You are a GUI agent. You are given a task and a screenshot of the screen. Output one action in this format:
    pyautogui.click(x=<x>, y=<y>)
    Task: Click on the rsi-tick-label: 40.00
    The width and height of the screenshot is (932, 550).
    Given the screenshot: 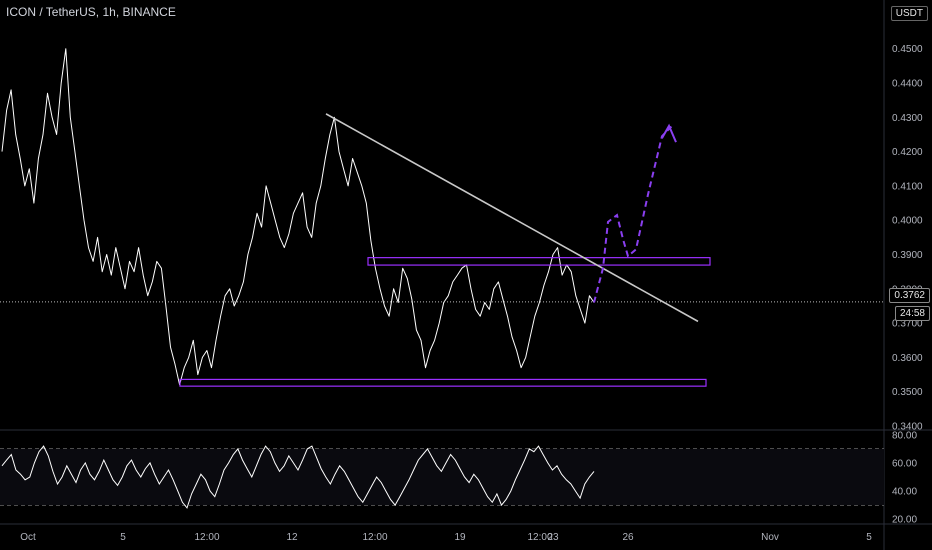 What is the action you would take?
    pyautogui.click(x=904, y=492)
    